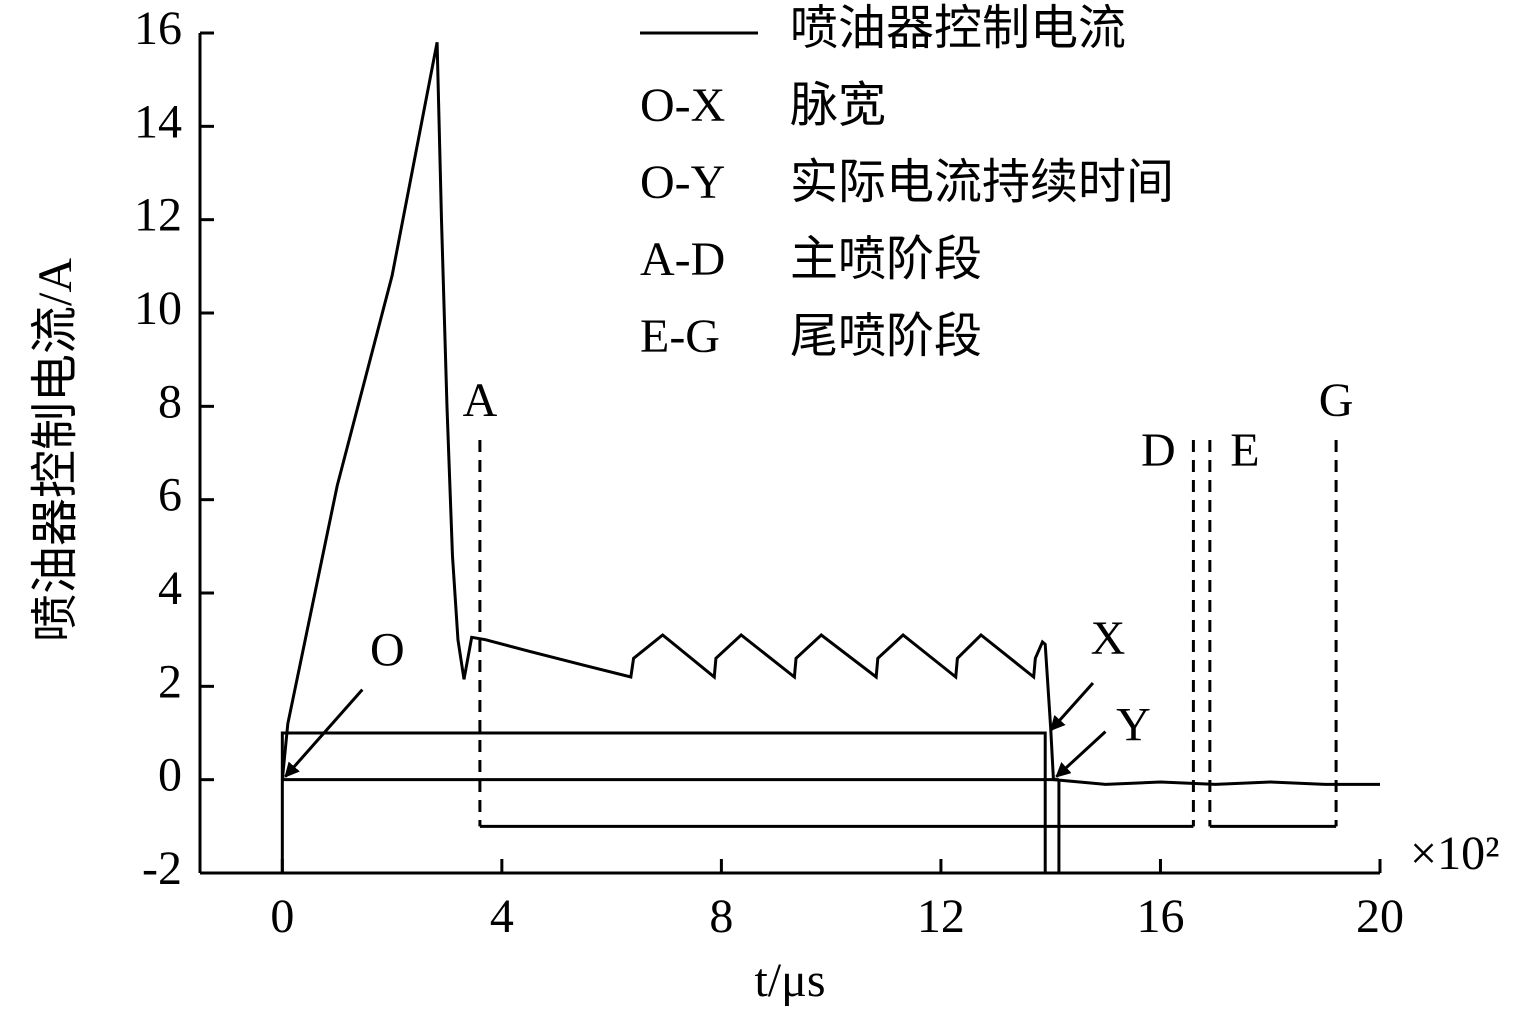  I want to click on legend-key: O-X, so click(682, 105).